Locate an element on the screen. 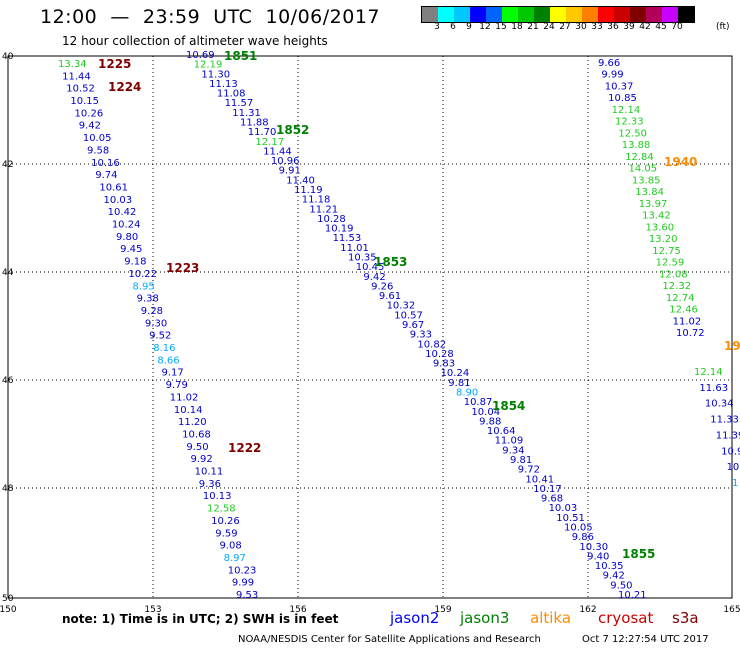  longitude-label: 165 is located at coordinates (731, 610).